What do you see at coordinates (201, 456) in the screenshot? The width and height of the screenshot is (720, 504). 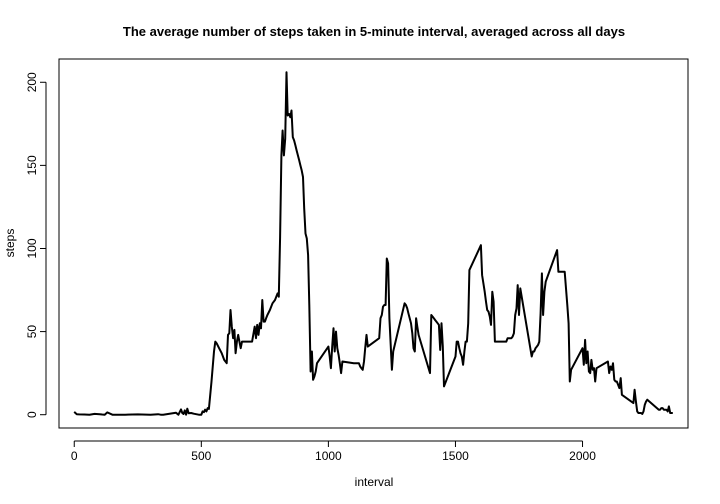 I see `x-tick-label: 500` at bounding box center [201, 456].